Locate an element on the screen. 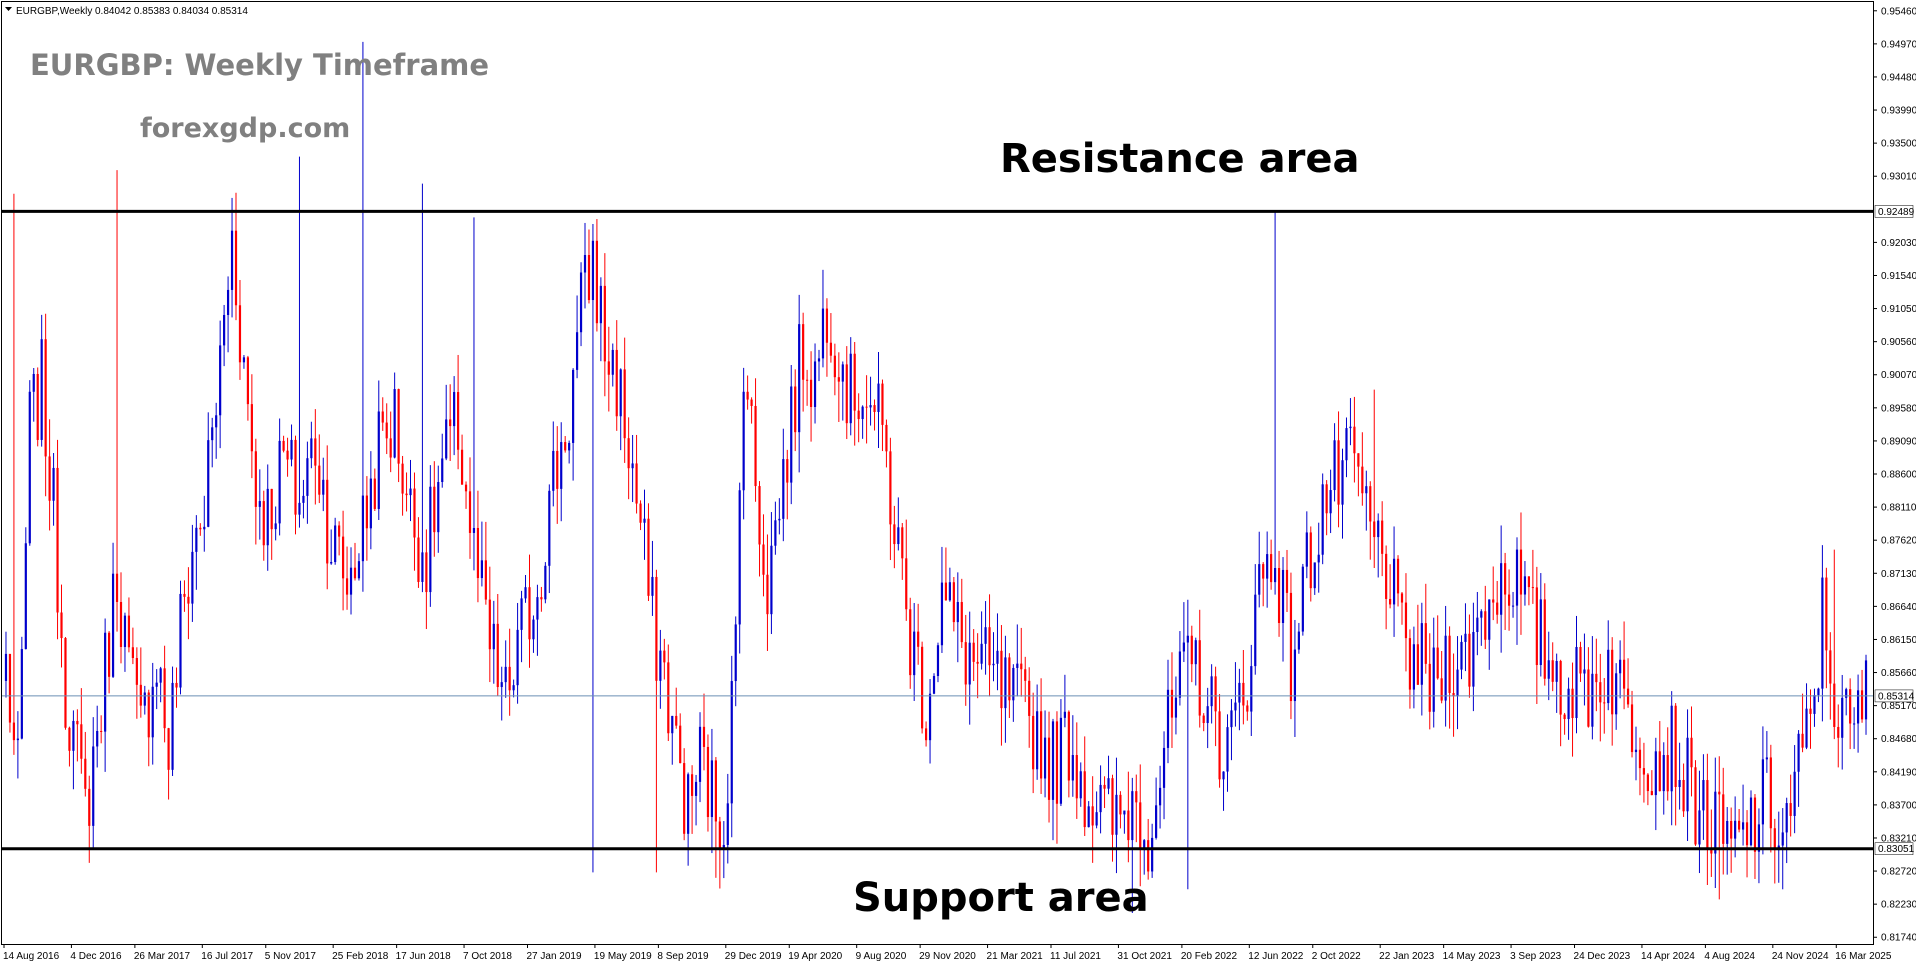  support-price-tag: 0.83051 is located at coordinates (1896, 849).